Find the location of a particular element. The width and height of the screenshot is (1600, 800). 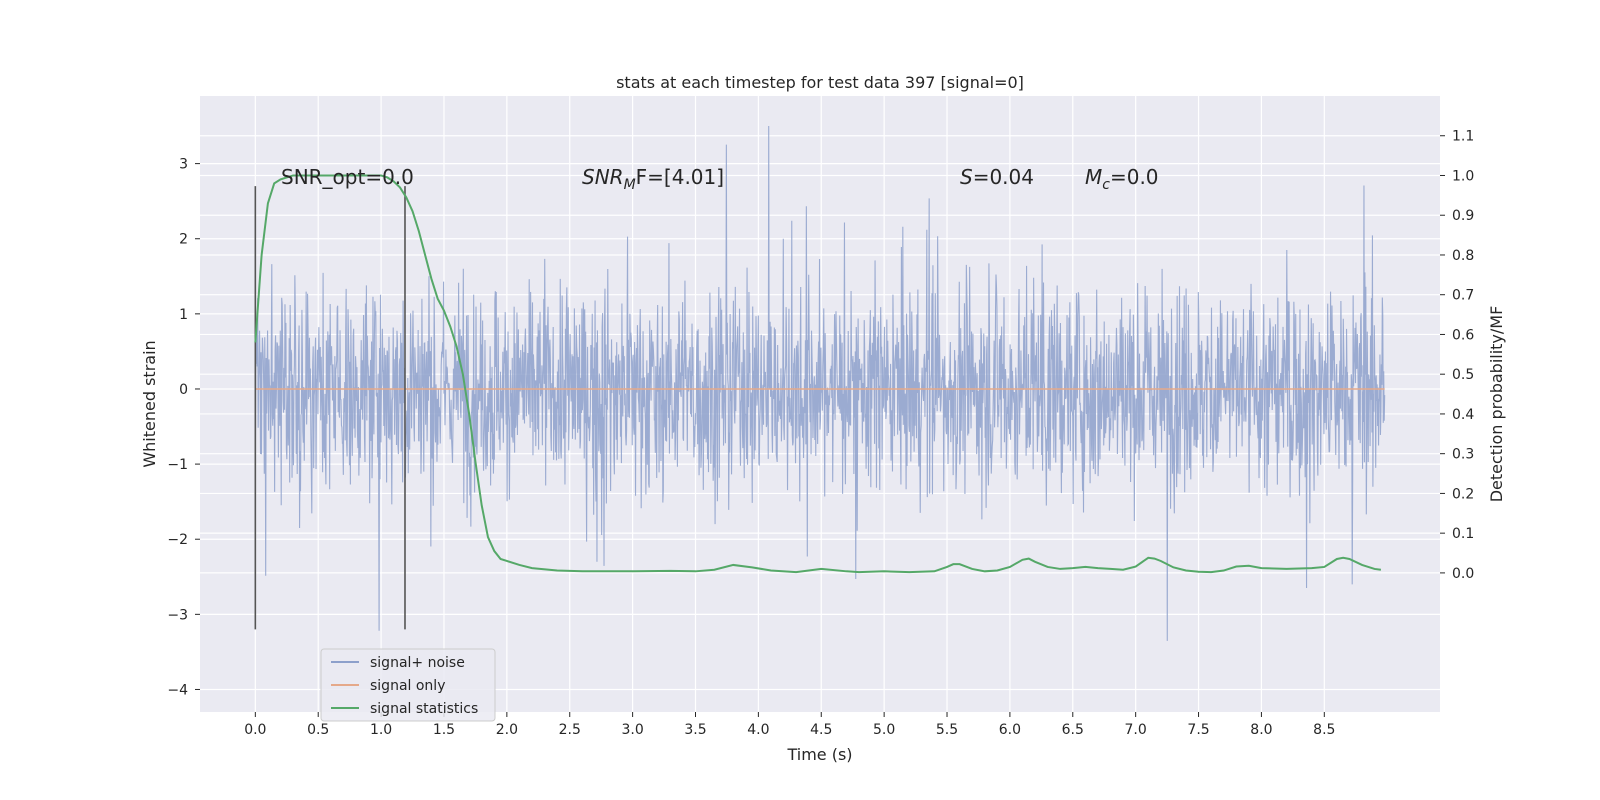

right-y-tick-label: 1.1 is located at coordinates (1463, 137).